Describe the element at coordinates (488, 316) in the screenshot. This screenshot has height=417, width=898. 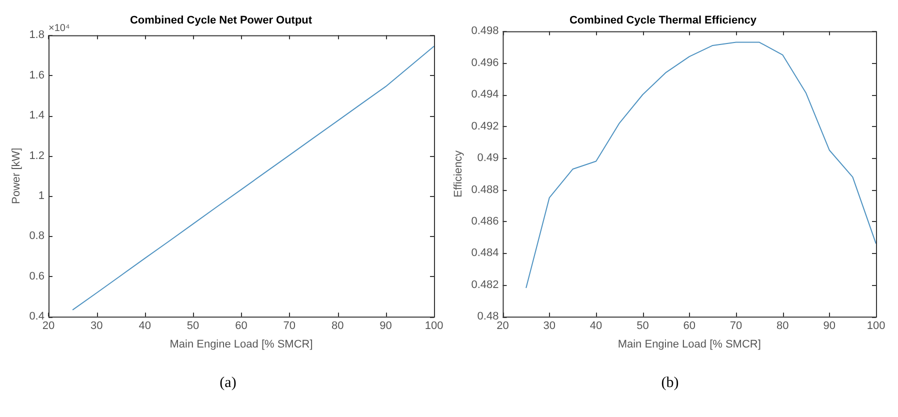
I see `y-tick-label: 0.48` at that location.